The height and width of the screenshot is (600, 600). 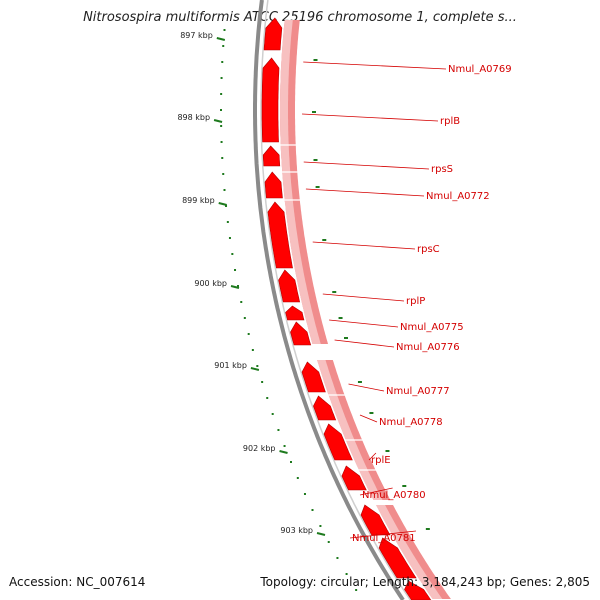 What do you see at coordinates (432, 327) in the screenshot?
I see `gene-label: Nmul_A0775` at bounding box center [432, 327].